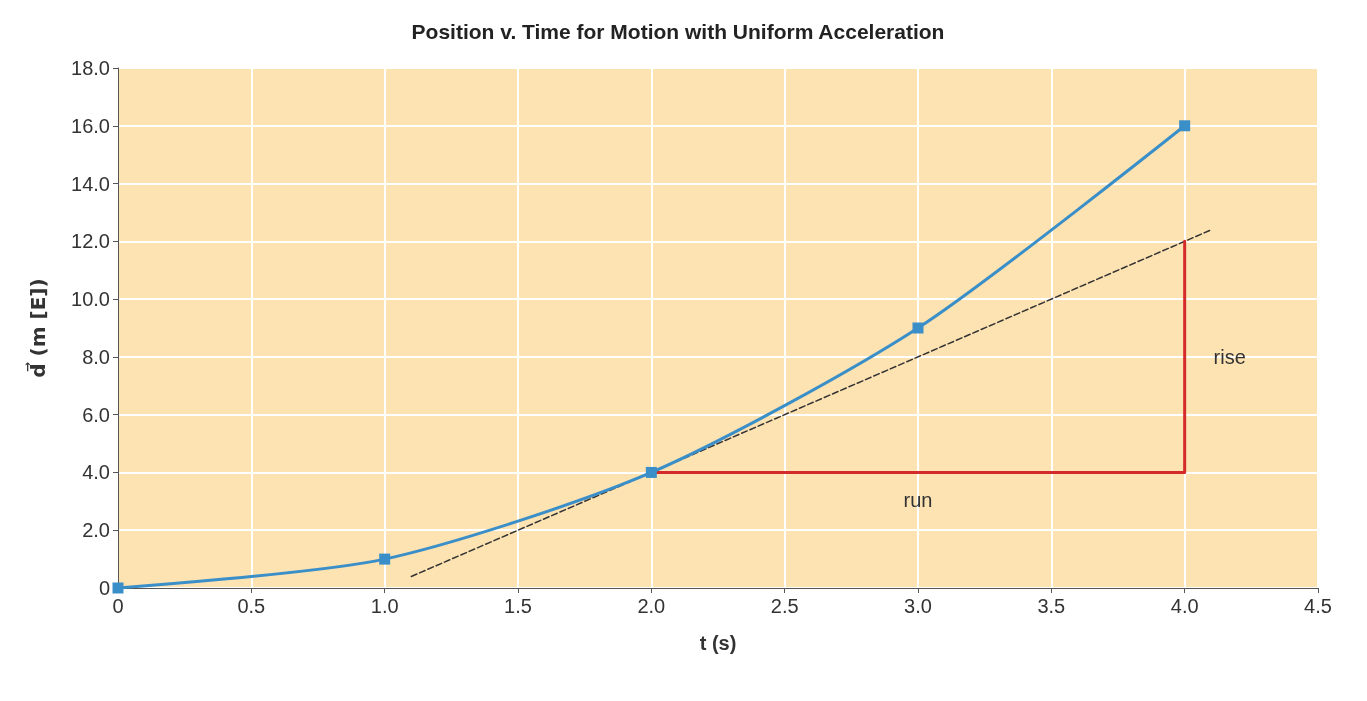  What do you see at coordinates (90, 125) in the screenshot?
I see `y-tick-label: 16.0` at bounding box center [90, 125].